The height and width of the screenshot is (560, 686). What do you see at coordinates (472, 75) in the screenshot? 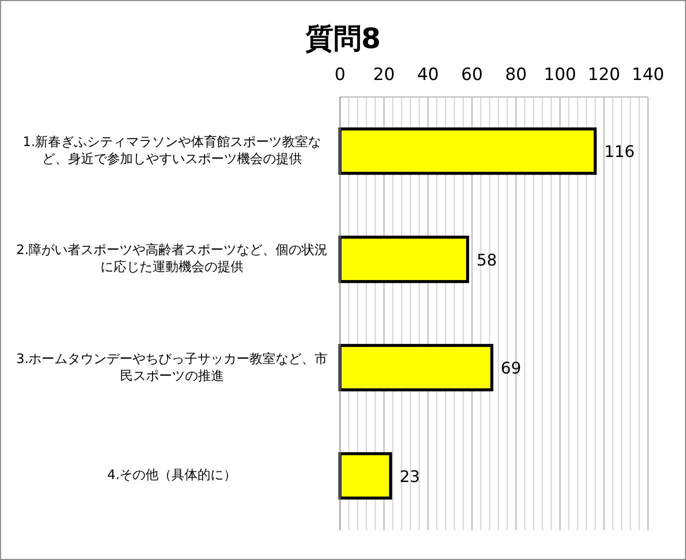
I see `x-tick-label: 60` at bounding box center [472, 75].